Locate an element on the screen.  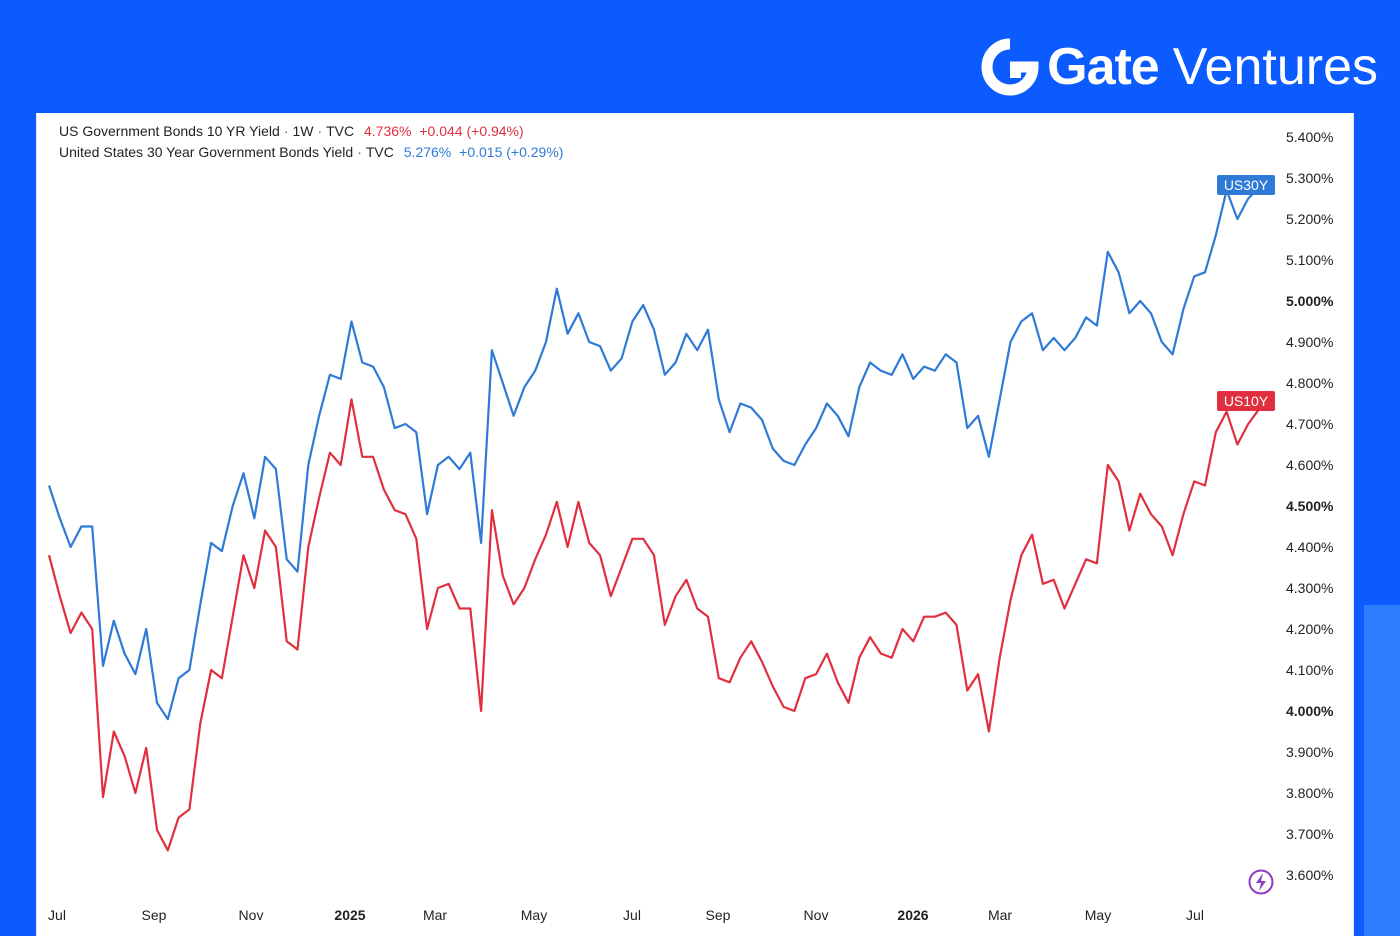
y-tick-label: 3.600% is located at coordinates (1309, 875).